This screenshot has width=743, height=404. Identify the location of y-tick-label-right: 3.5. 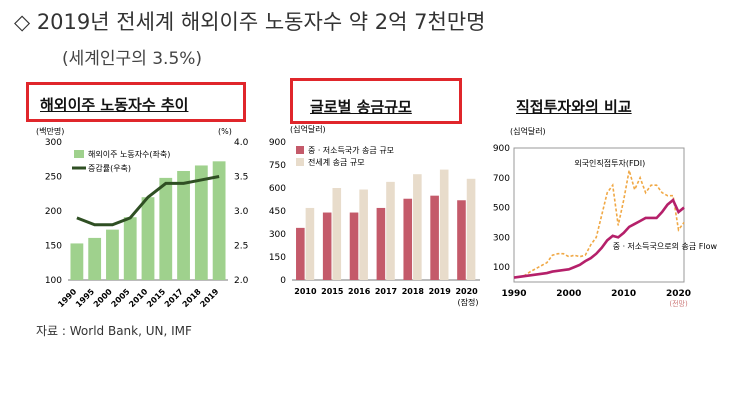
(241, 178).